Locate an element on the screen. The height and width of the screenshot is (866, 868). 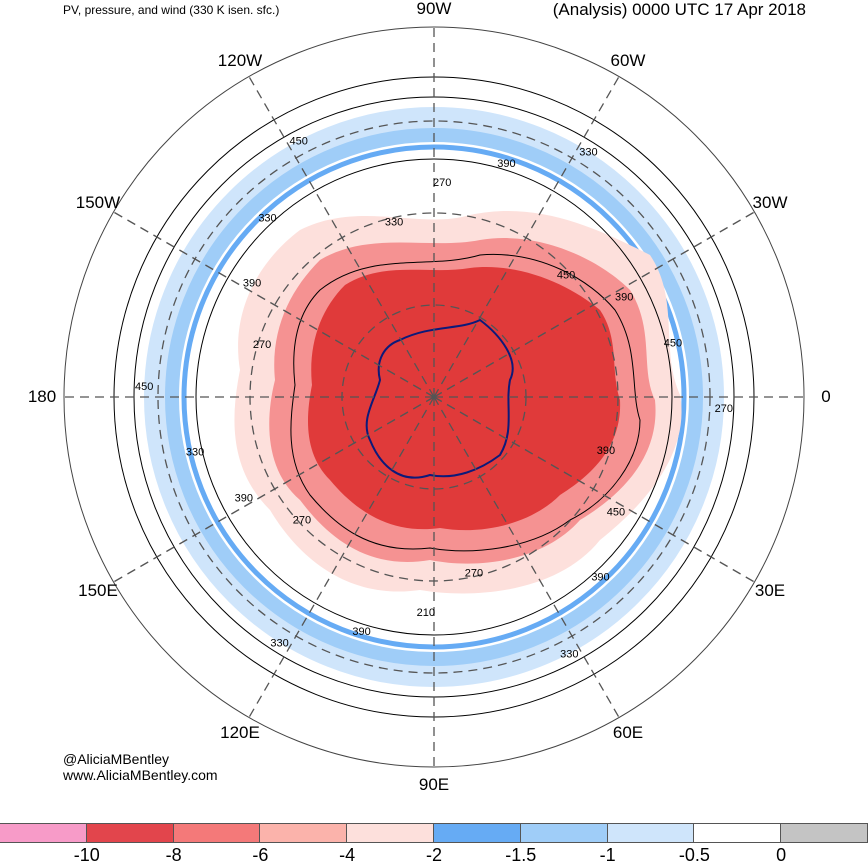
longitude-label: 30W is located at coordinates (770, 202).